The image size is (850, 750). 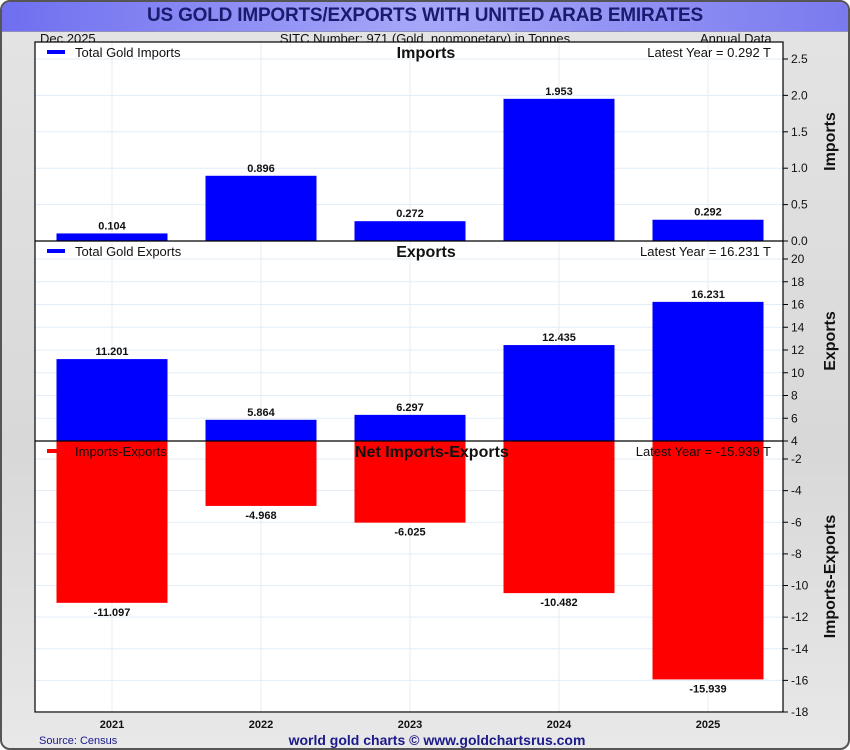 I want to click on y-tick-label-exports: 14, so click(x=798, y=327).